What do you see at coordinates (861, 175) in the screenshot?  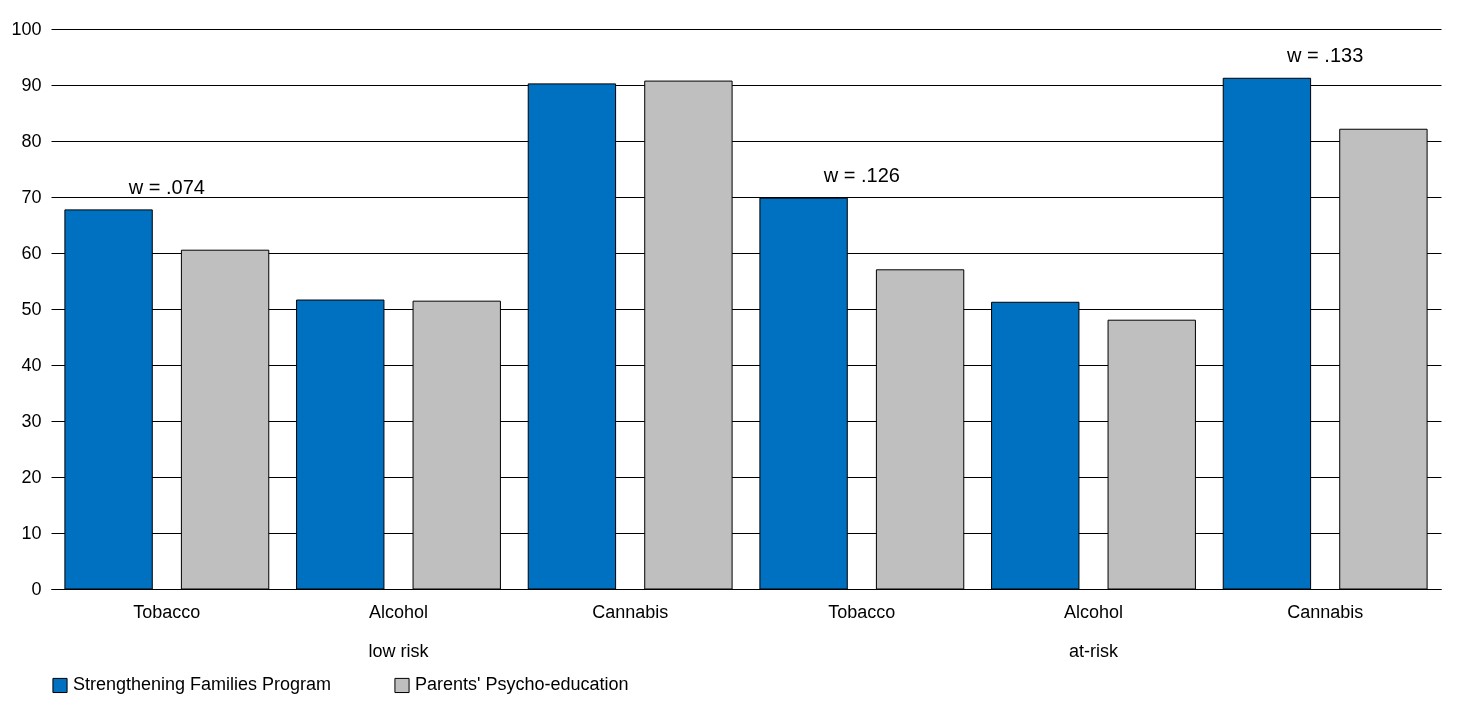 I see `annotation: w = .126` at bounding box center [861, 175].